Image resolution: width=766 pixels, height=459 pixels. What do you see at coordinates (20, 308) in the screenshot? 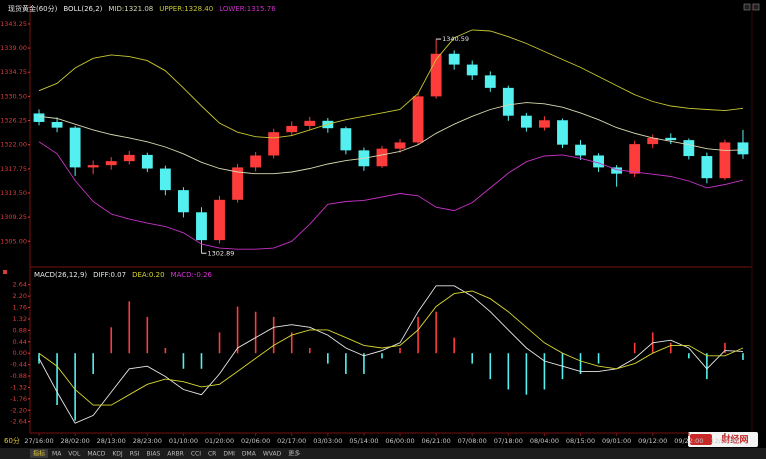
I see `y-tick-label: 1.76` at bounding box center [20, 308].